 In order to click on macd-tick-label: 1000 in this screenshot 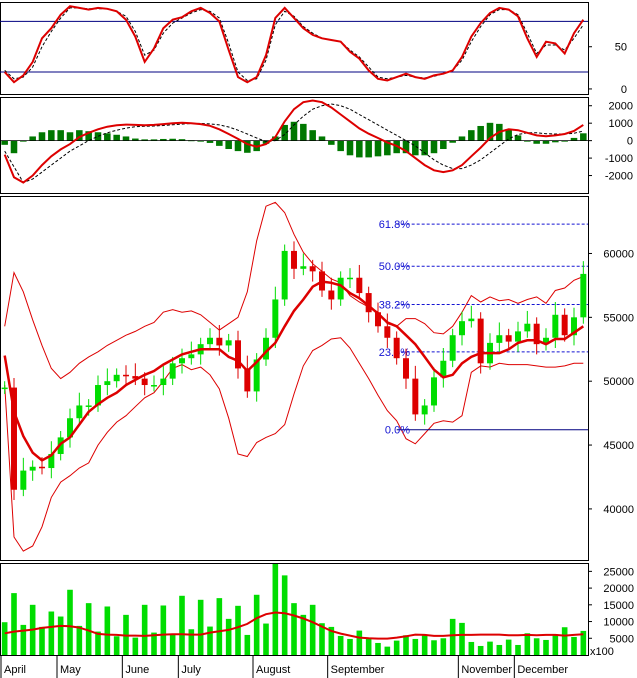, I will do `click(621, 124)`.